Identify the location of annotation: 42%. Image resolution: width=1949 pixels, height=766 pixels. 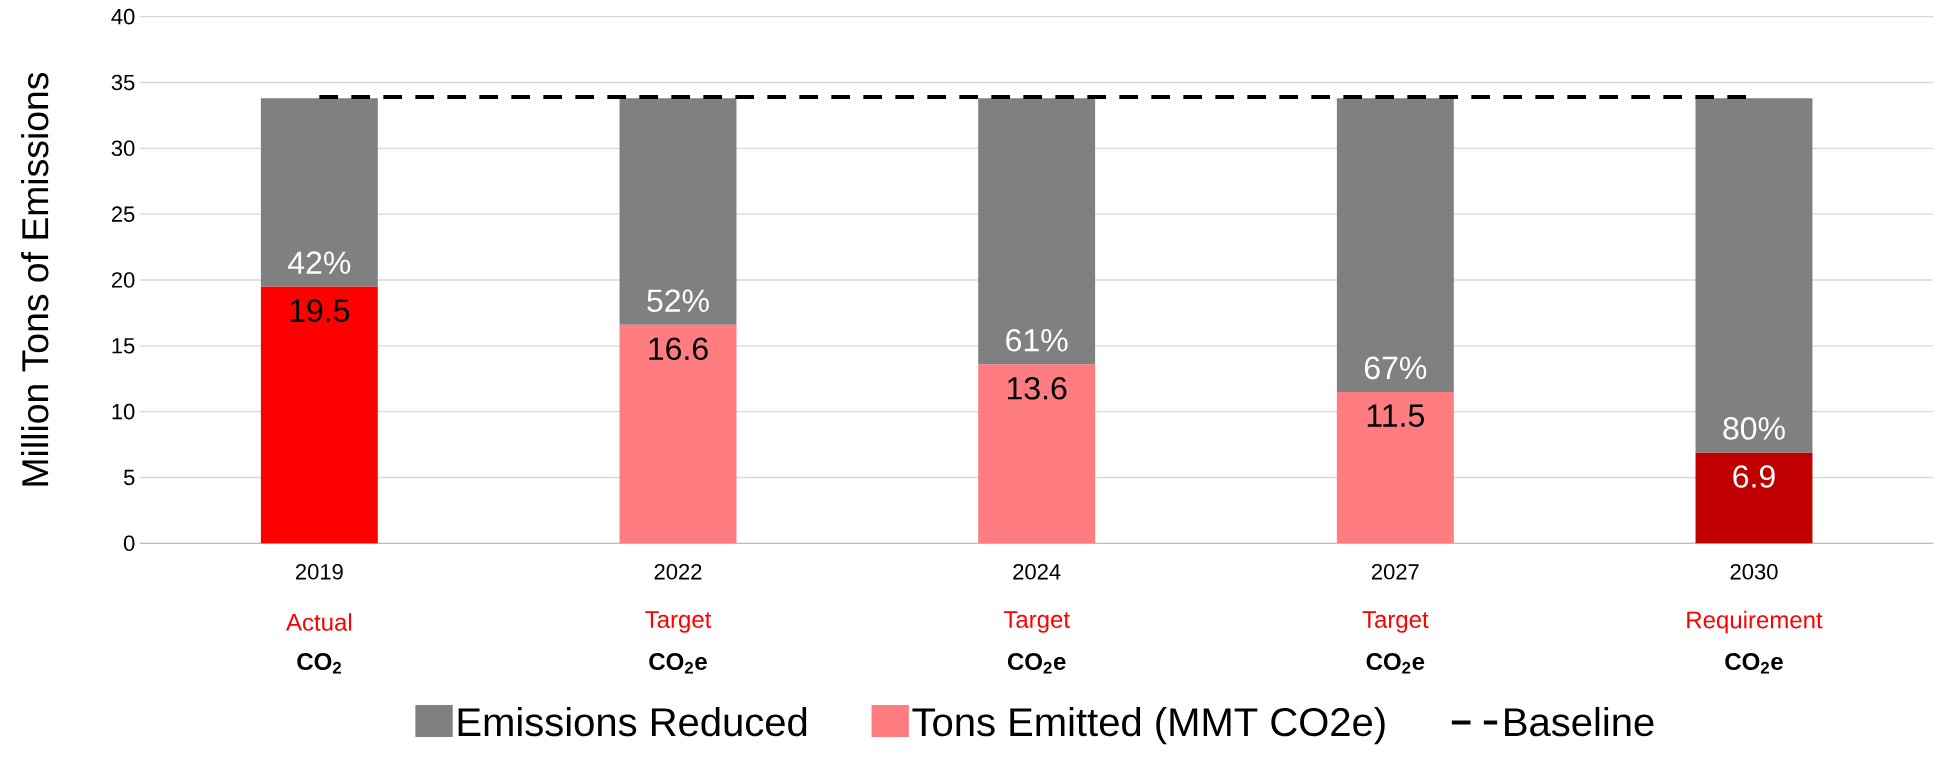
(319, 262).